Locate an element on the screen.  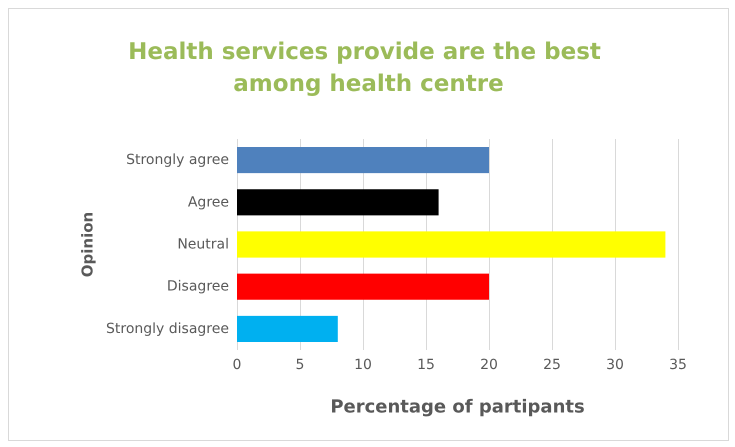
x-tick-label: 20 is located at coordinates (489, 365).